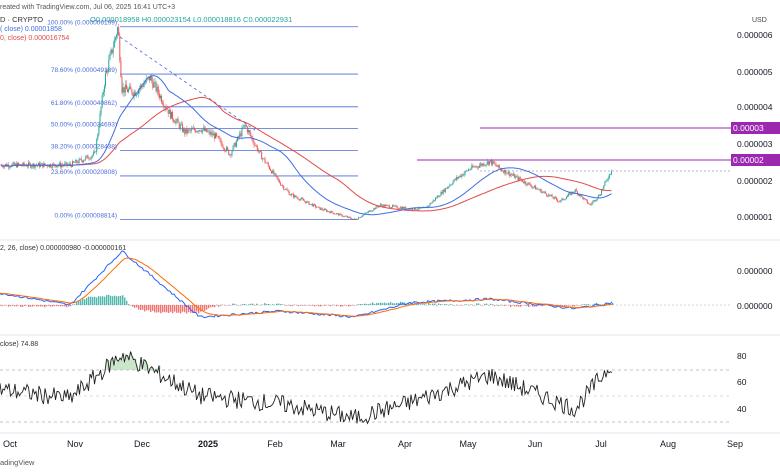  I want to click on y-tick-1: 0.000005, so click(755, 72).